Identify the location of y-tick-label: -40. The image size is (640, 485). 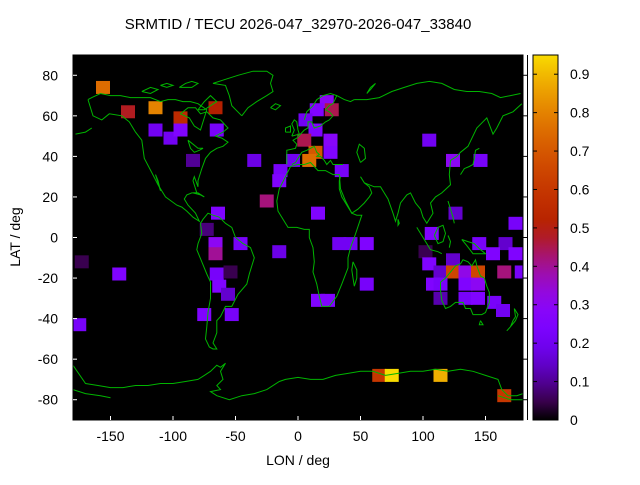
(48, 319).